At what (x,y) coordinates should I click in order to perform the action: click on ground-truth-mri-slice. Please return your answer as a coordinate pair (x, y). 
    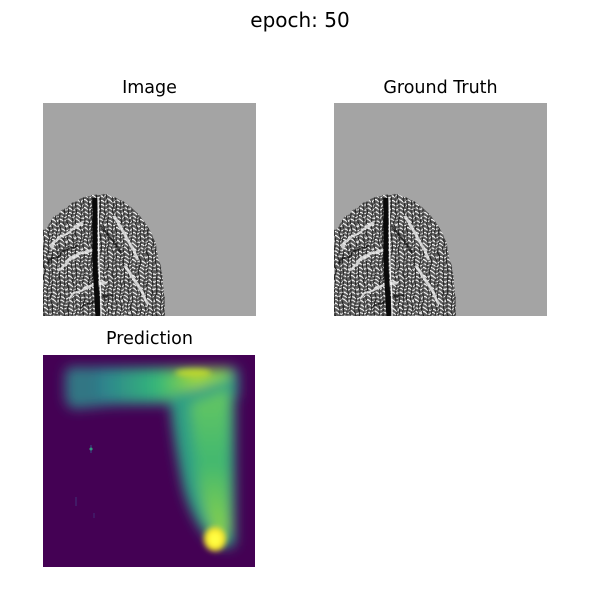
    Looking at the image, I should click on (440, 209).